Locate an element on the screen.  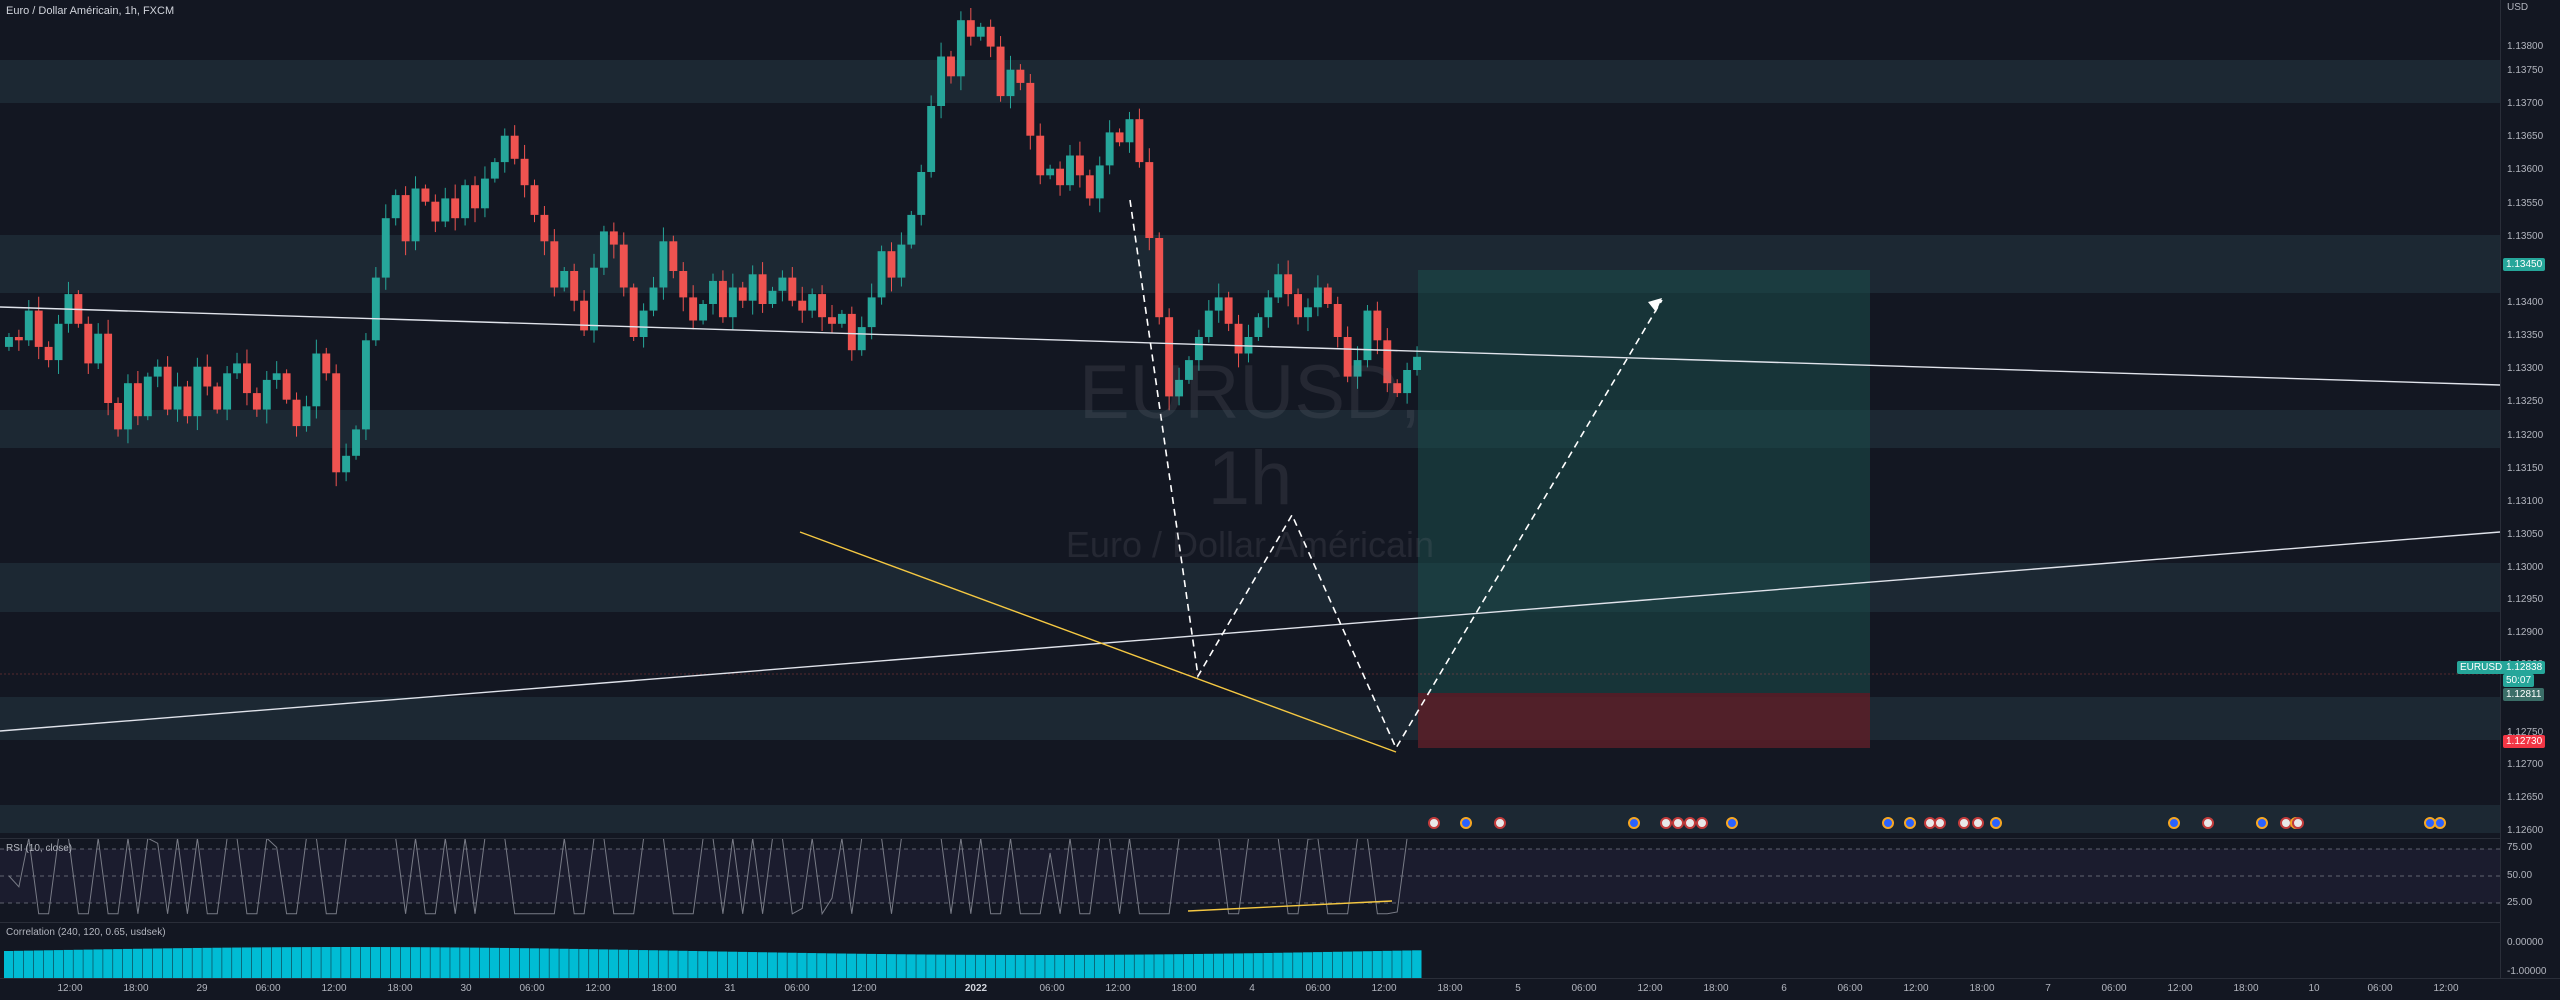
rsi-pane: RSI (10, close) is located at coordinates (1250, 884).